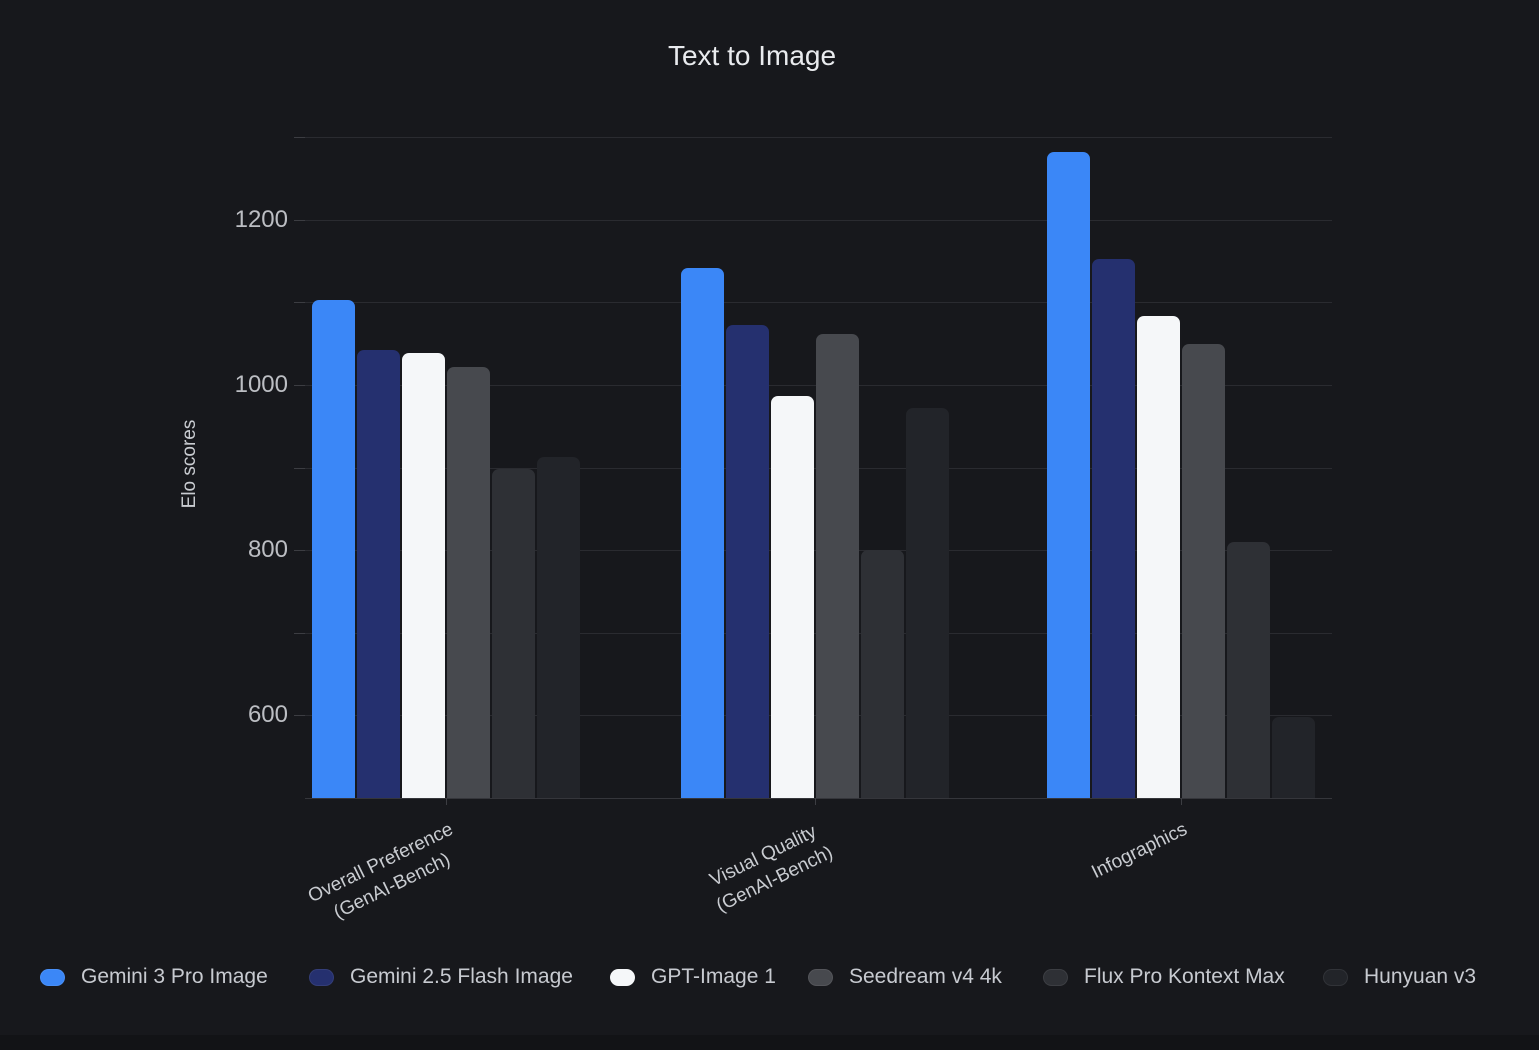  What do you see at coordinates (423, 575) in the screenshot?
I see `bar-gpt-image-1-overall-preference` at bounding box center [423, 575].